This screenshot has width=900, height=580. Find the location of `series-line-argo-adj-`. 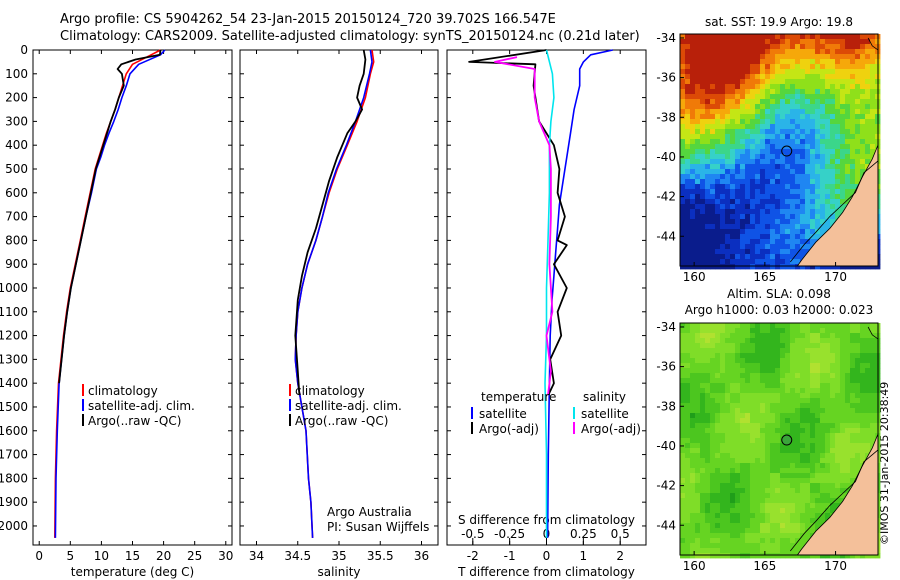

series-line-argo-adj- is located at coordinates (523, 226).